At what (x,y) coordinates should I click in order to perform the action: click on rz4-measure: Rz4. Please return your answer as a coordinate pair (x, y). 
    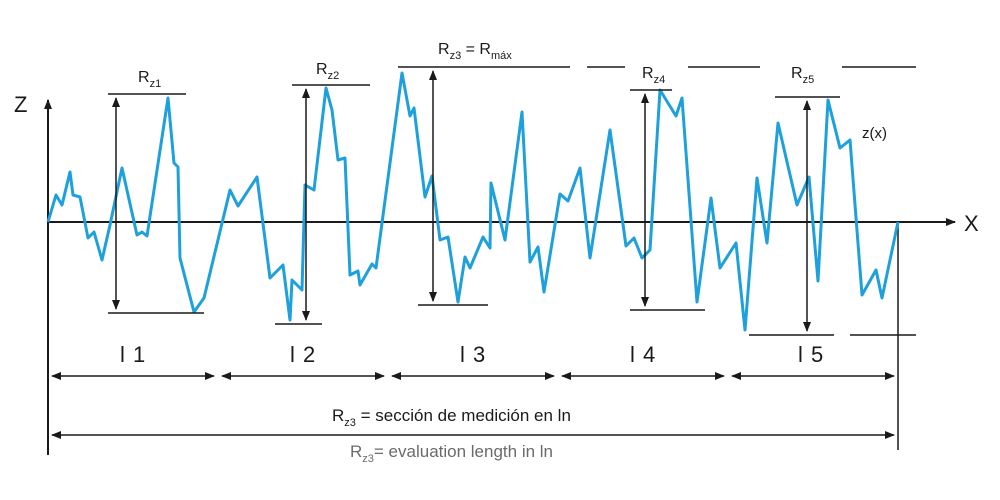
    Looking at the image, I should click on (673, 188).